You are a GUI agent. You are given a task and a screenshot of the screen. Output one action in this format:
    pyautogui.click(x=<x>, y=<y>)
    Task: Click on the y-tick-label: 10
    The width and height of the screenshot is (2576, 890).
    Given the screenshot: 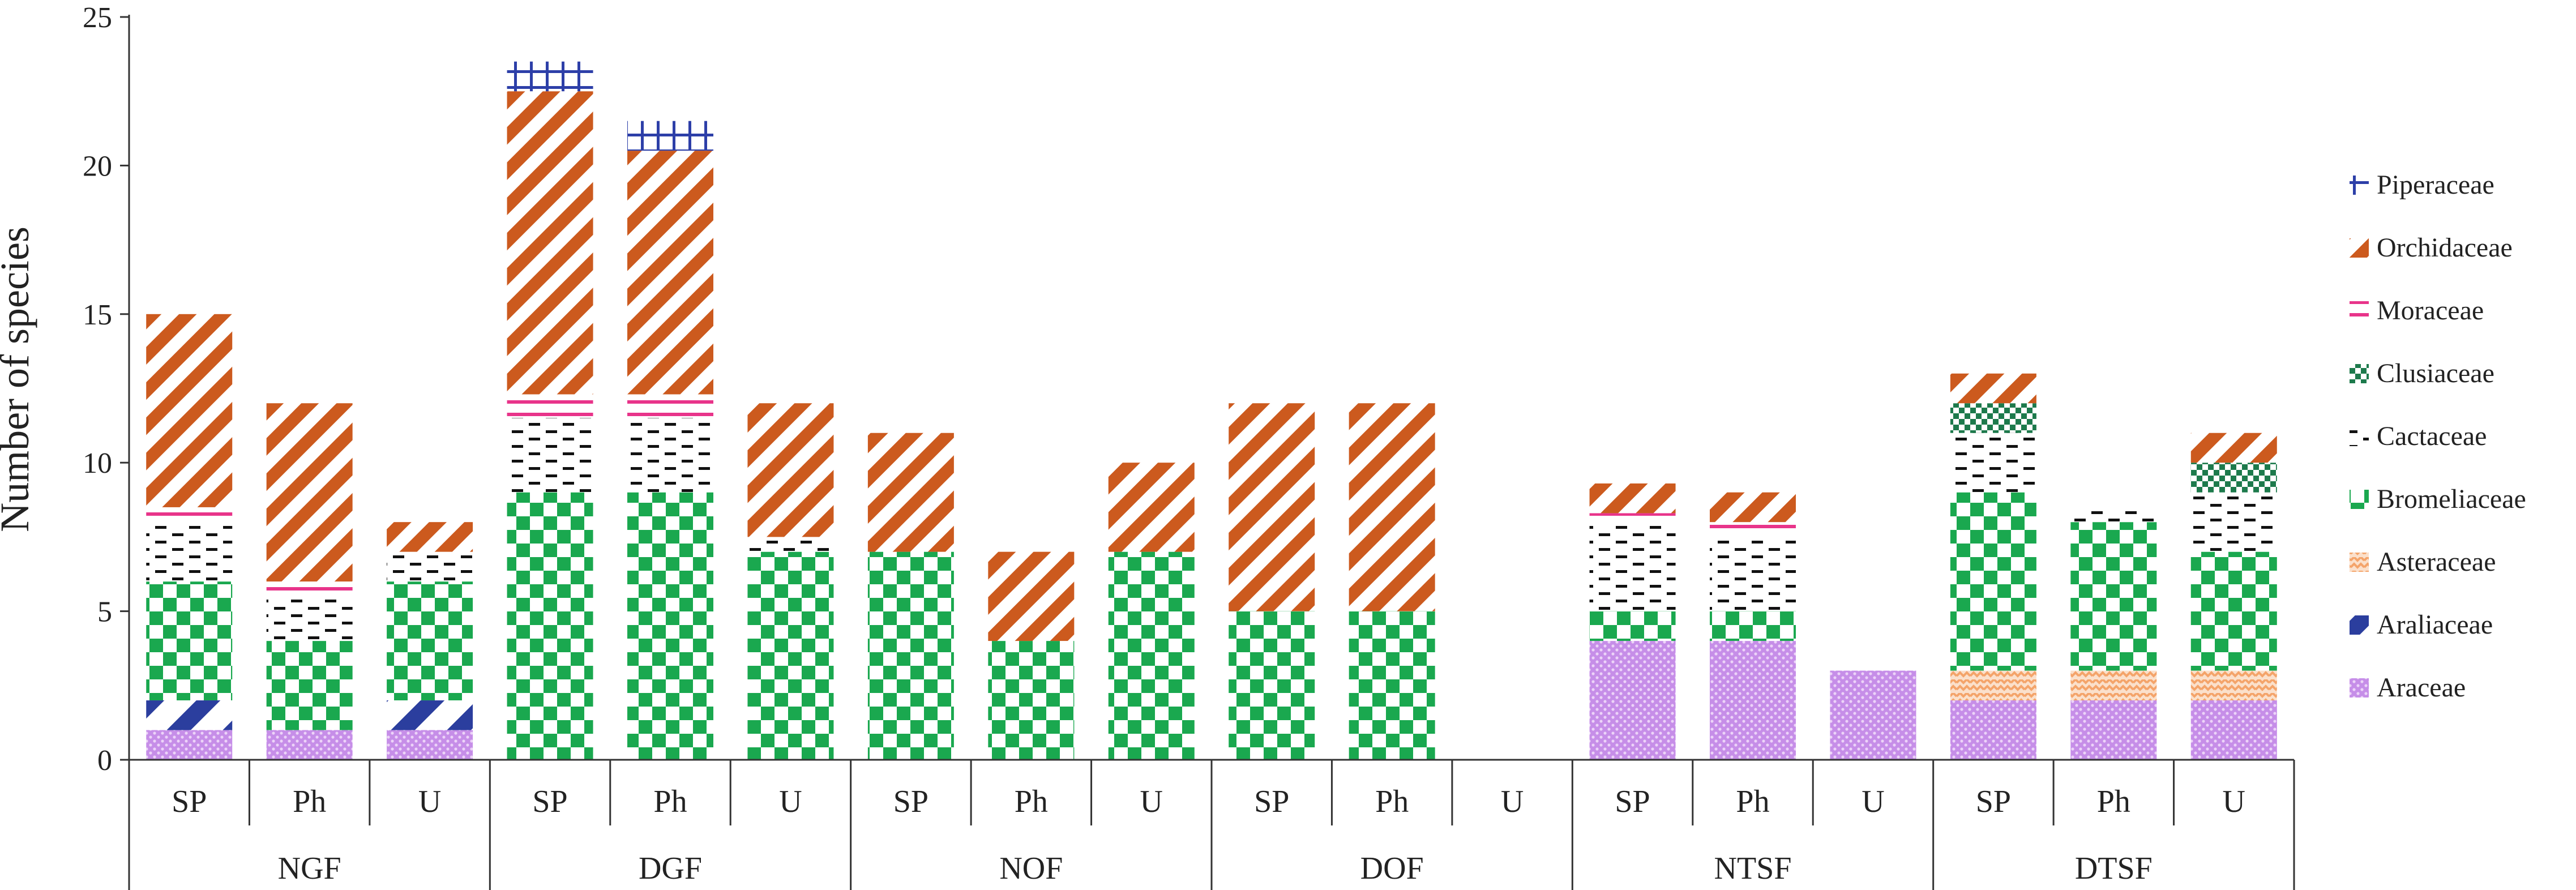 What is the action you would take?
    pyautogui.click(x=97, y=464)
    